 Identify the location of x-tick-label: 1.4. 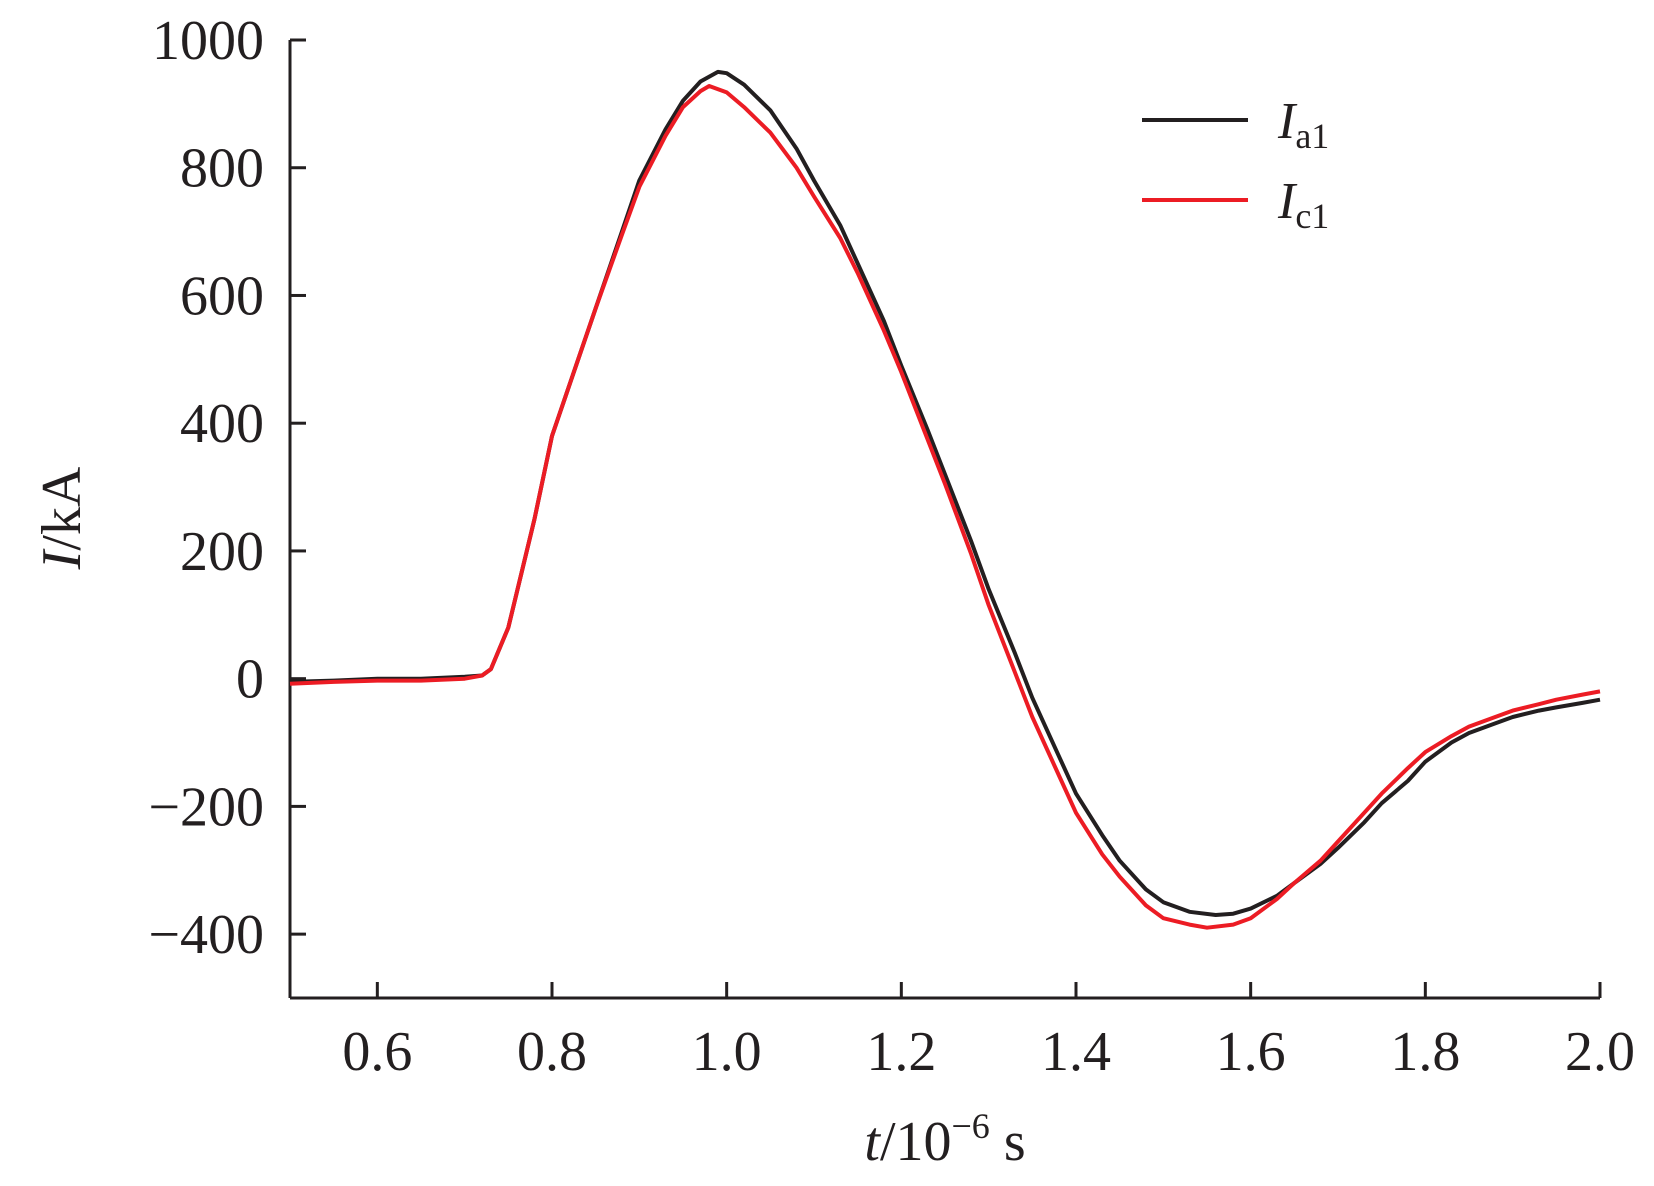
(1076, 1052).